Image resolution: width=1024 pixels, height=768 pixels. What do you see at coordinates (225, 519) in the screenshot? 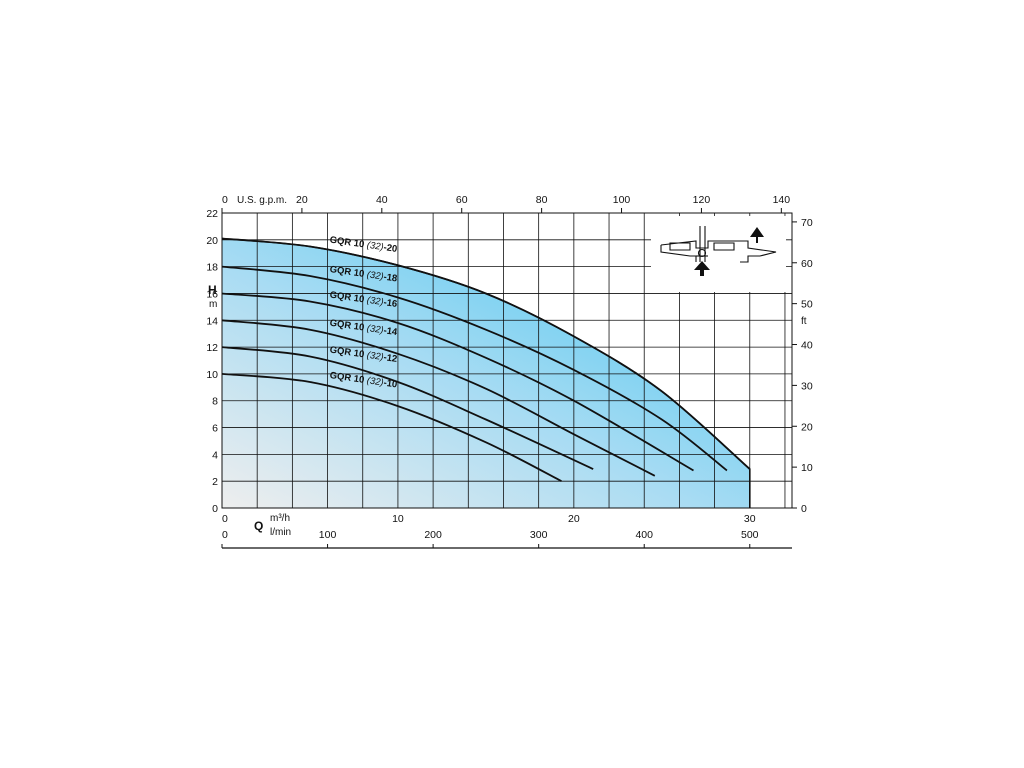
I see `tick-label-x: 0` at bounding box center [225, 519].